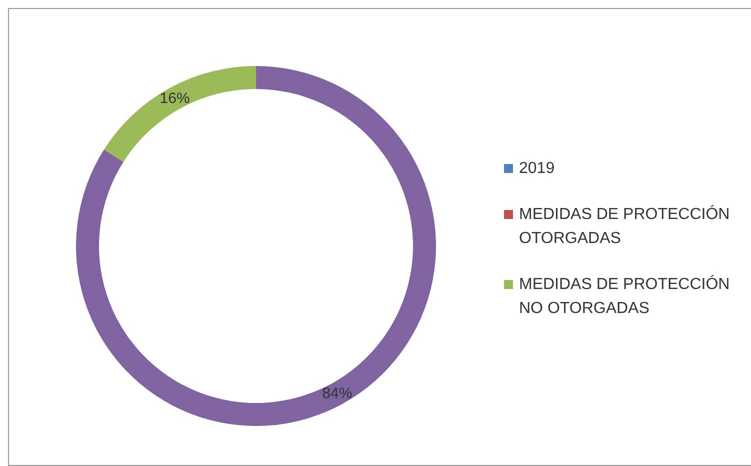  Describe the element at coordinates (180, 114) in the screenshot. I see `donut-slice` at that location.